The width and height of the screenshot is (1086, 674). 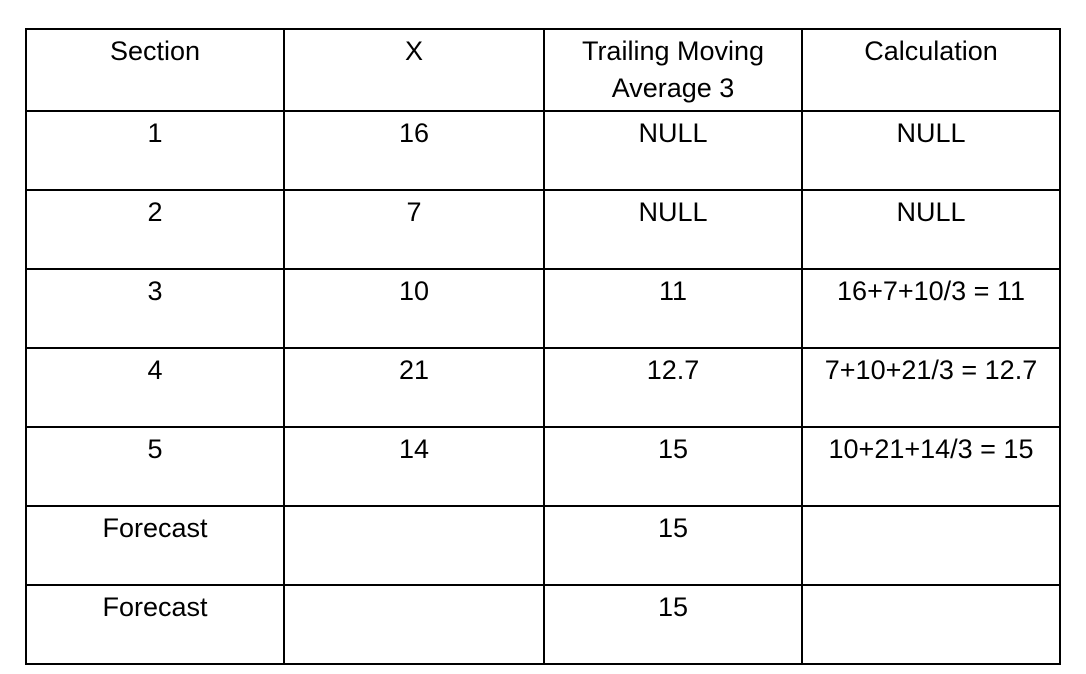 What do you see at coordinates (673, 88) in the screenshot?
I see `header-avg-line-2: Average 3` at bounding box center [673, 88].